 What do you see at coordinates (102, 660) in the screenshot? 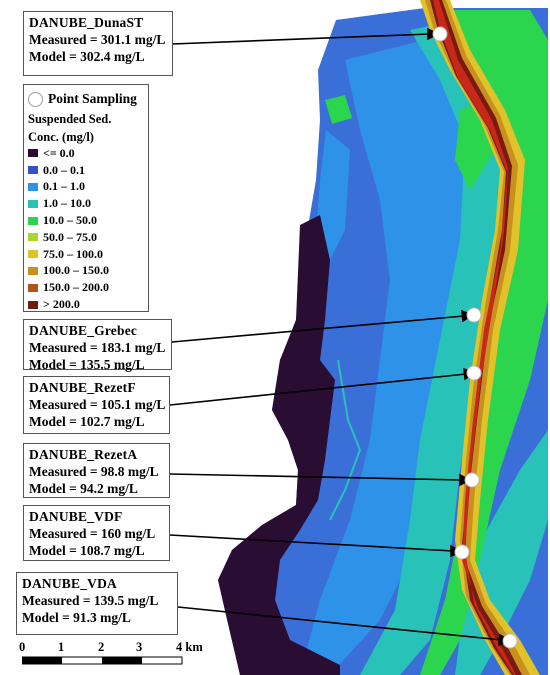
I see `scale-bar-graphic` at bounding box center [102, 660].